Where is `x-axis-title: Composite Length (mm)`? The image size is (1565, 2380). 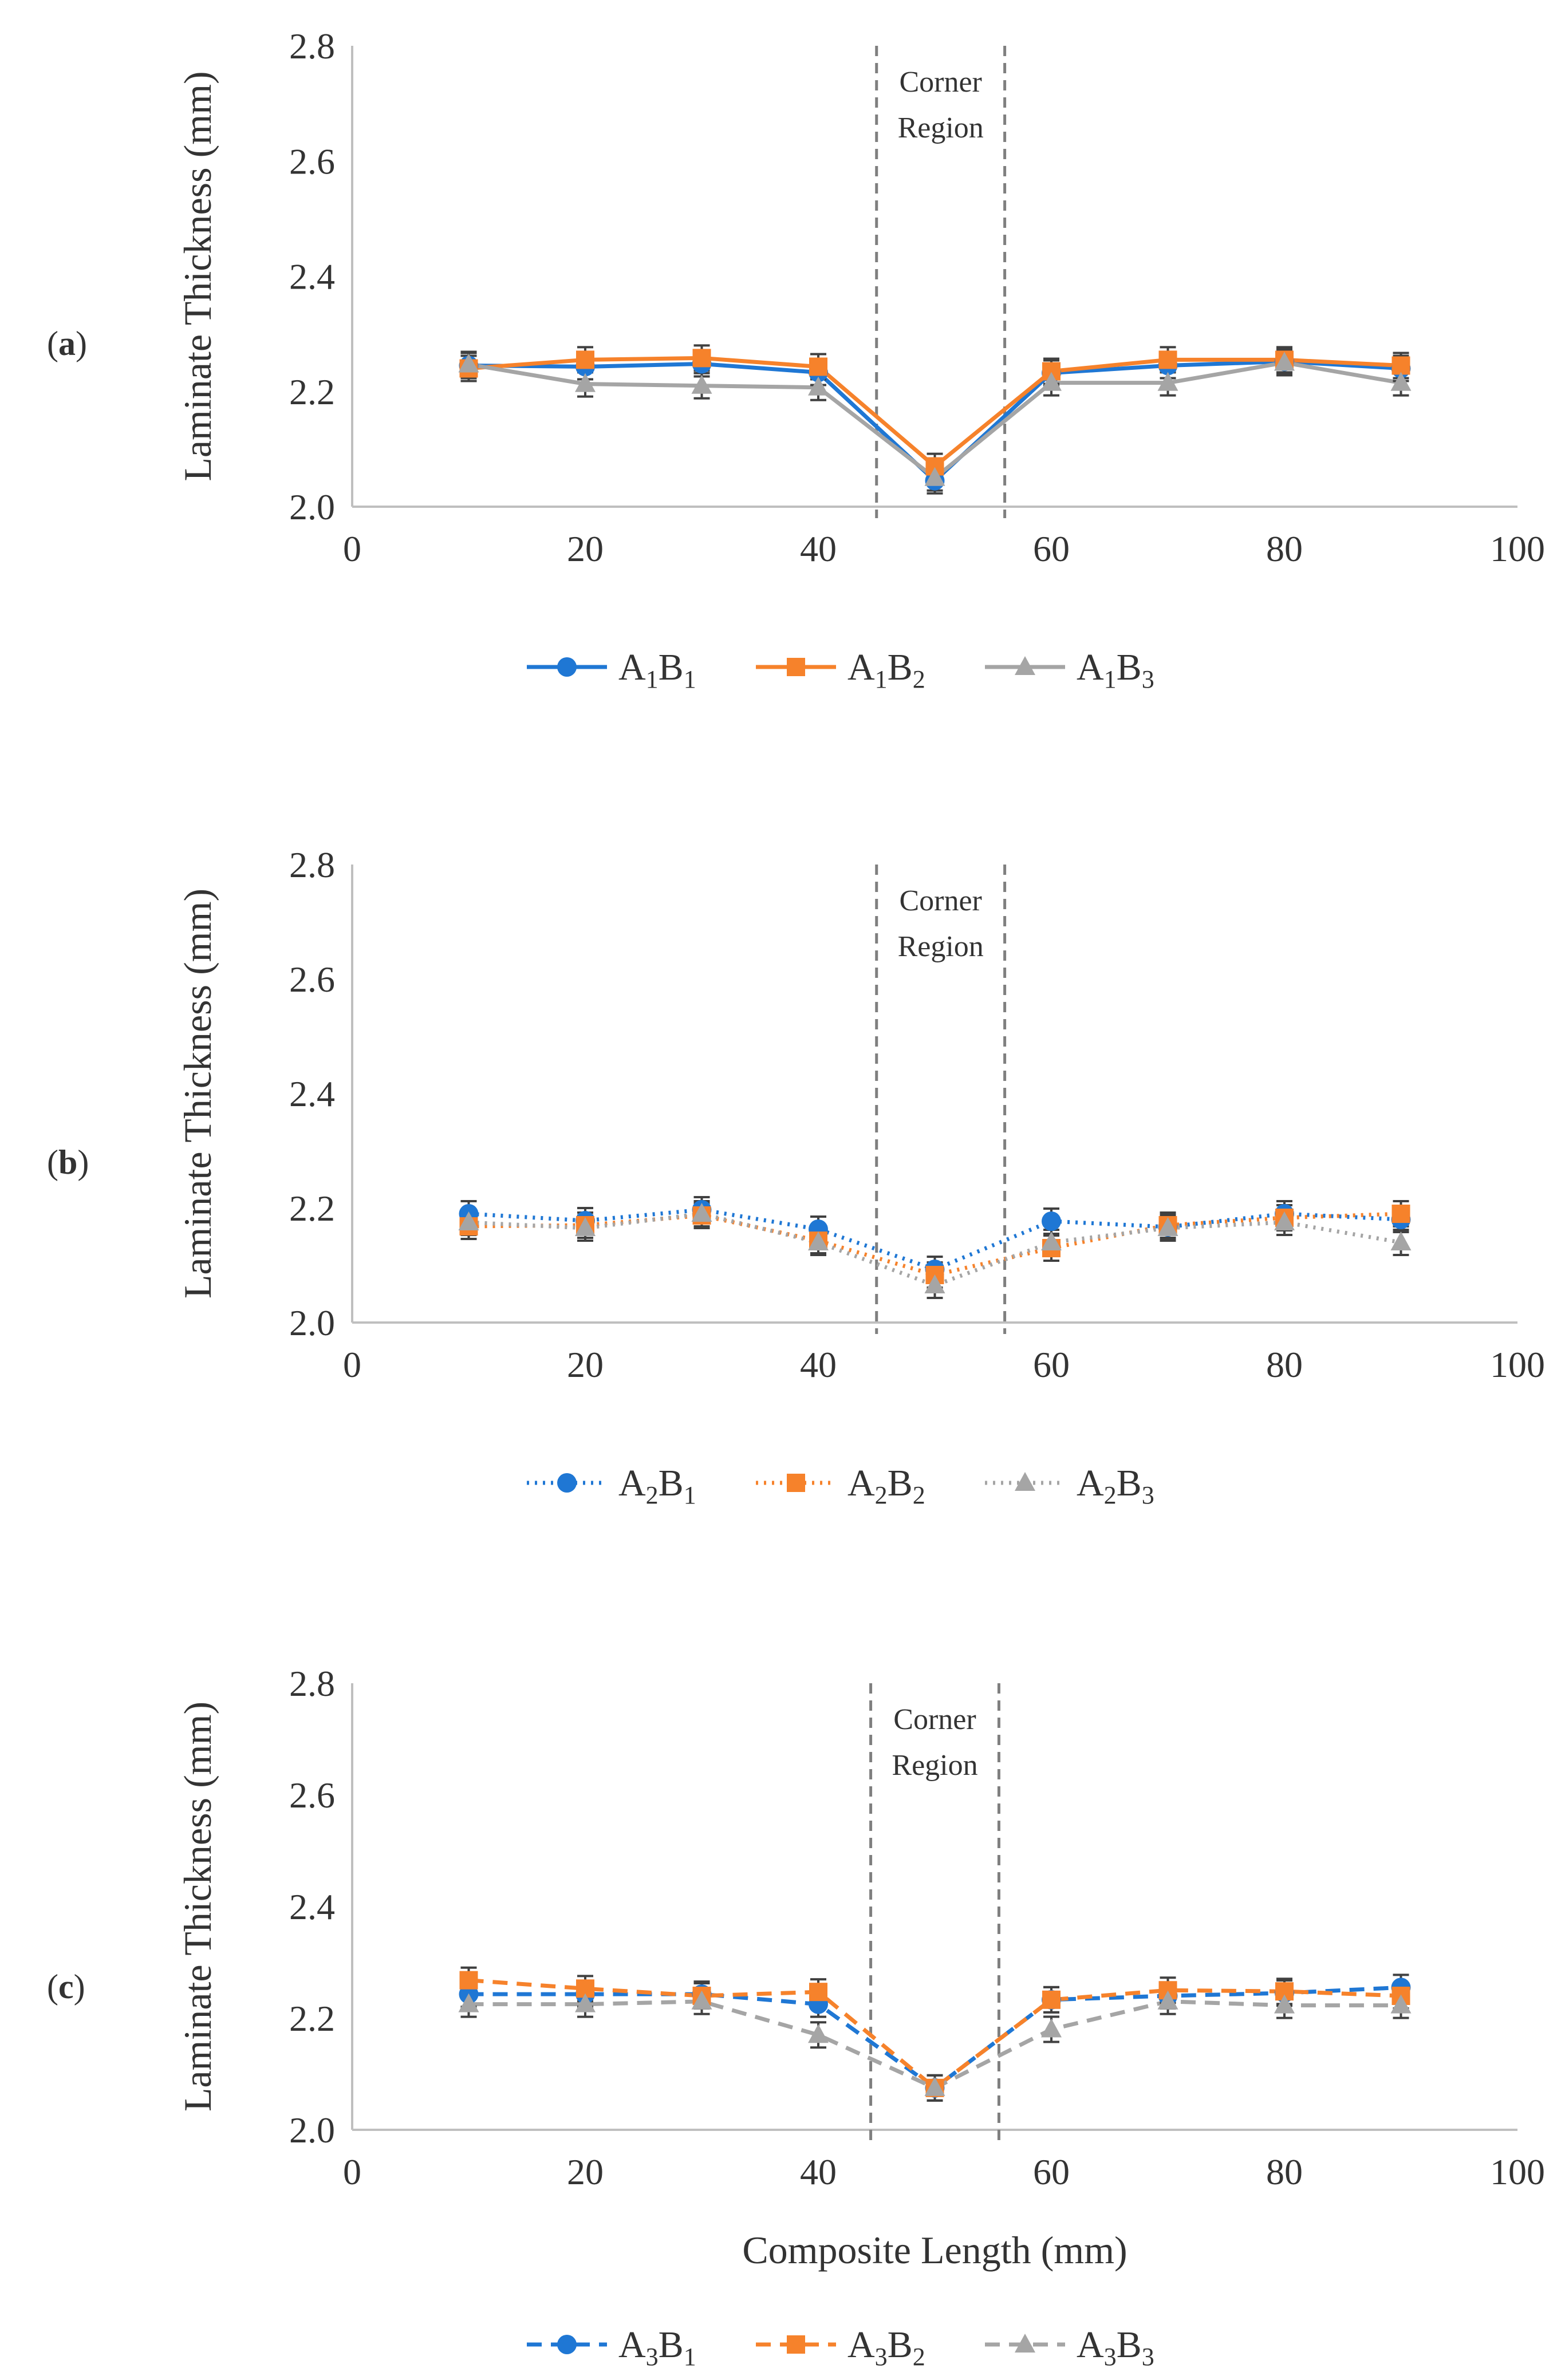
x-axis-title: Composite Length (mm) is located at coordinates (934, 2250).